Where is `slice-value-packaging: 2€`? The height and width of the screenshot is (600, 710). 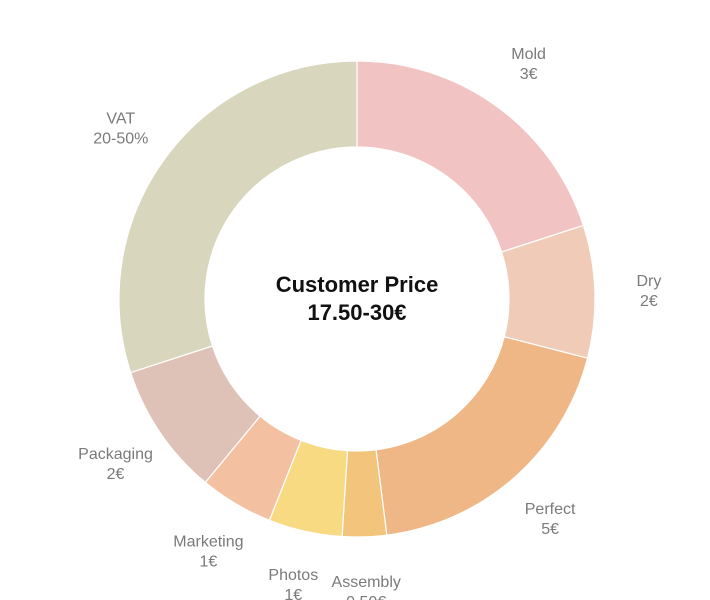 slice-value-packaging: 2€ is located at coordinates (116, 474).